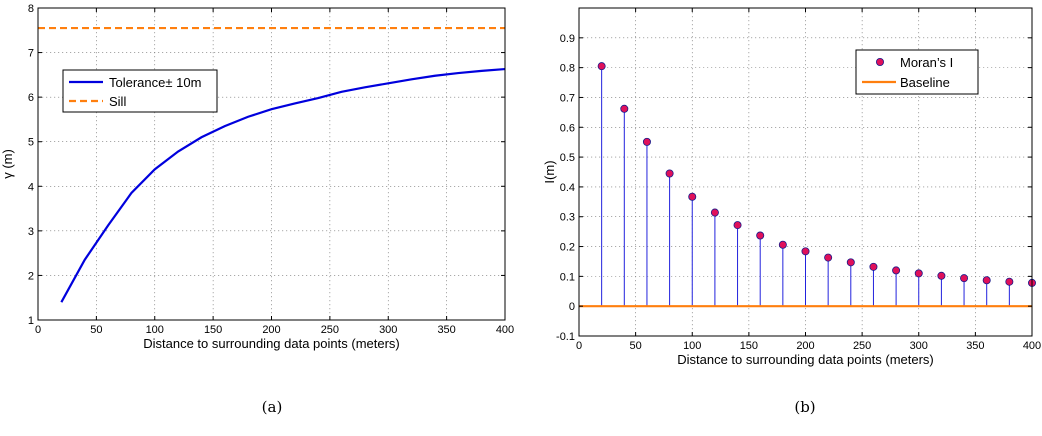  Describe the element at coordinates (567, 277) in the screenshot. I see `y-tick-label: 0.1` at that location.